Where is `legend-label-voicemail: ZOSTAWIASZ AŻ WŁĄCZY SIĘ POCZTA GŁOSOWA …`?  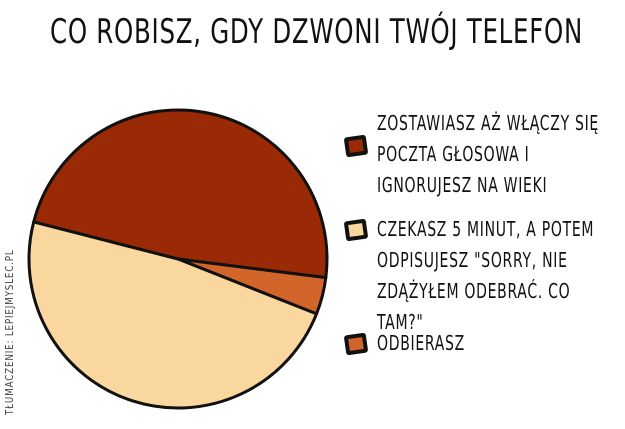 legend-label-voicemail: ZOSTAWIASZ AŻ WŁĄCZY SIĘ POCZTA GŁOSOWA … is located at coordinates (488, 154).